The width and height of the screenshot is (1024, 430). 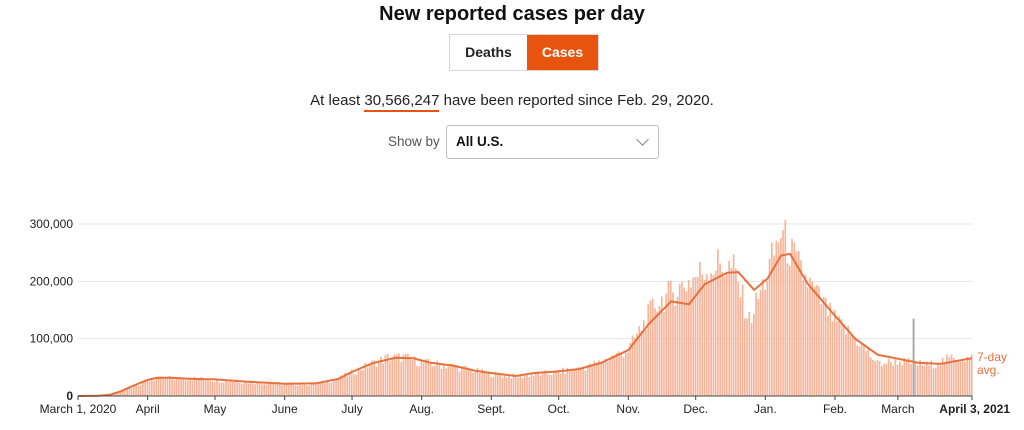 I want to click on x-tick-label: Aug., so click(x=421, y=409).